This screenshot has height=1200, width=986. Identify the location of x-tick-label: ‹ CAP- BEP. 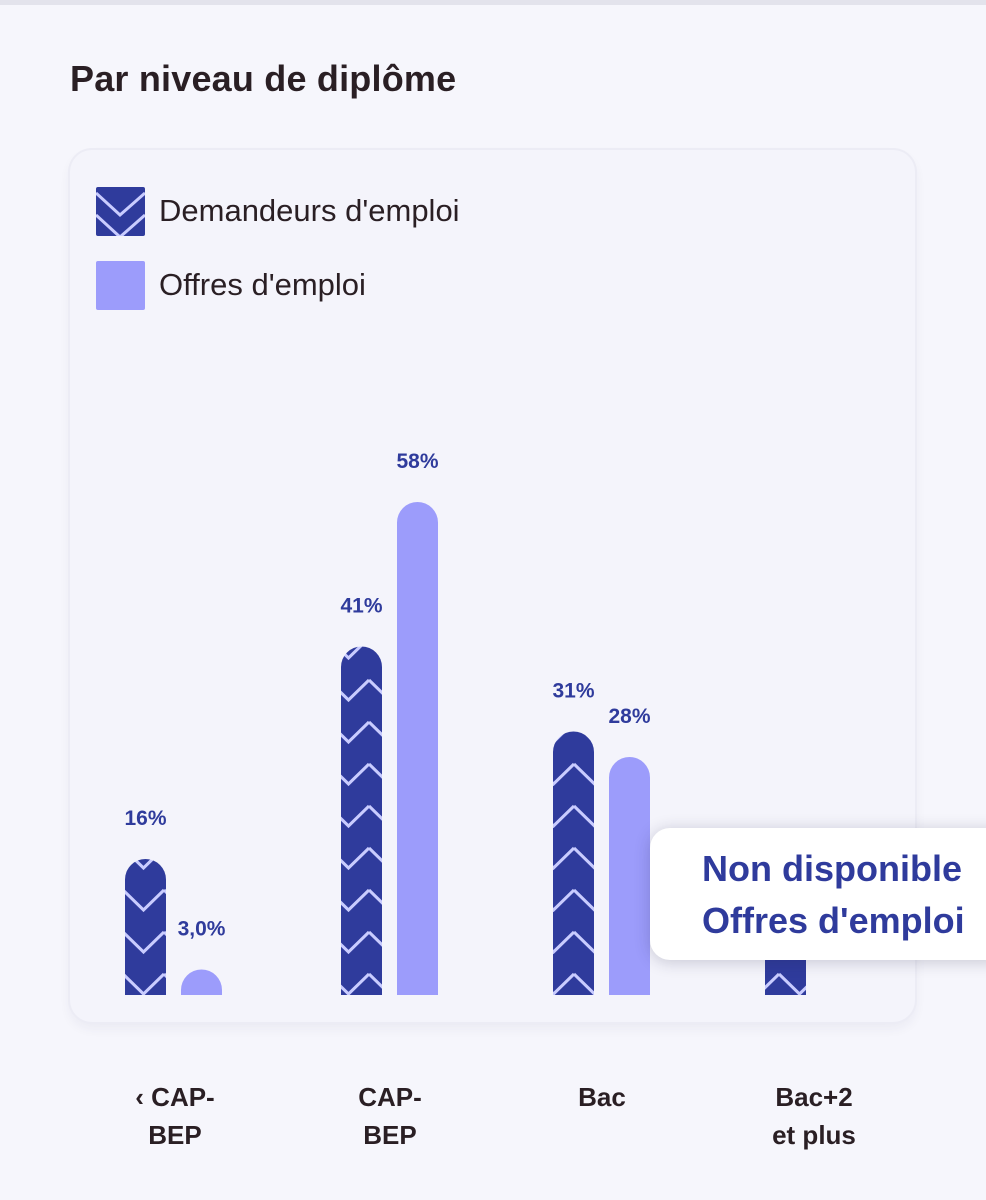
(175, 1116).